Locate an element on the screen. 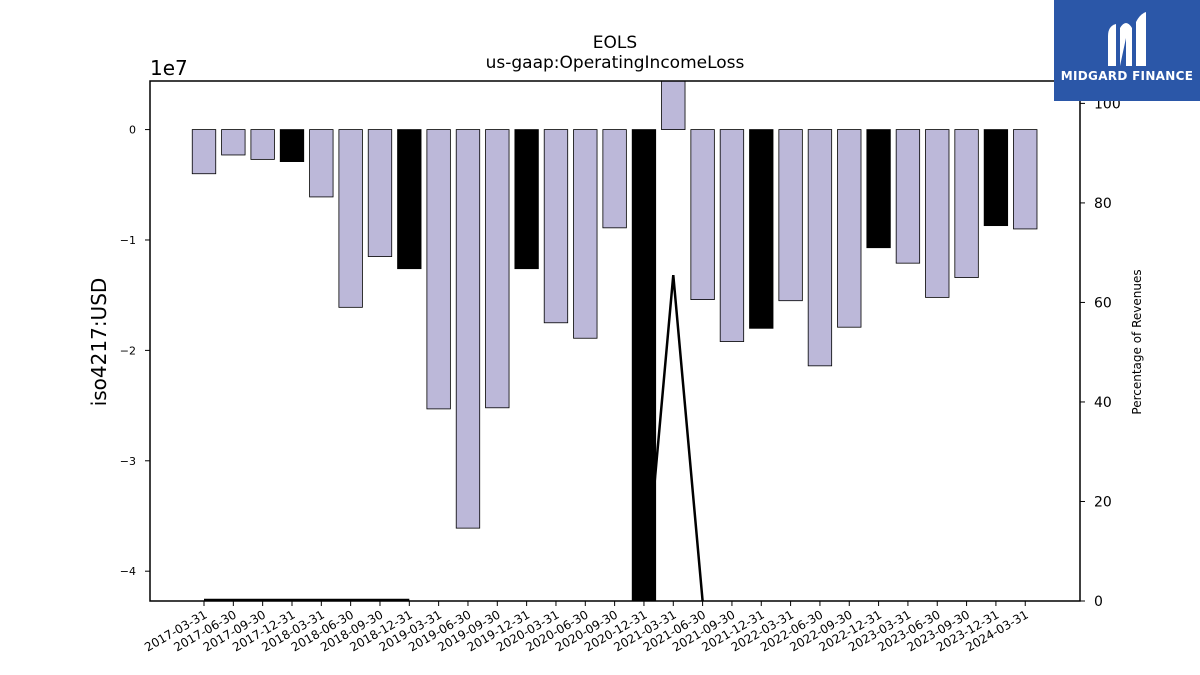 This screenshot has height=675, width=1200. brand-logo: MIDGARD FINANCE is located at coordinates (1127, 50).